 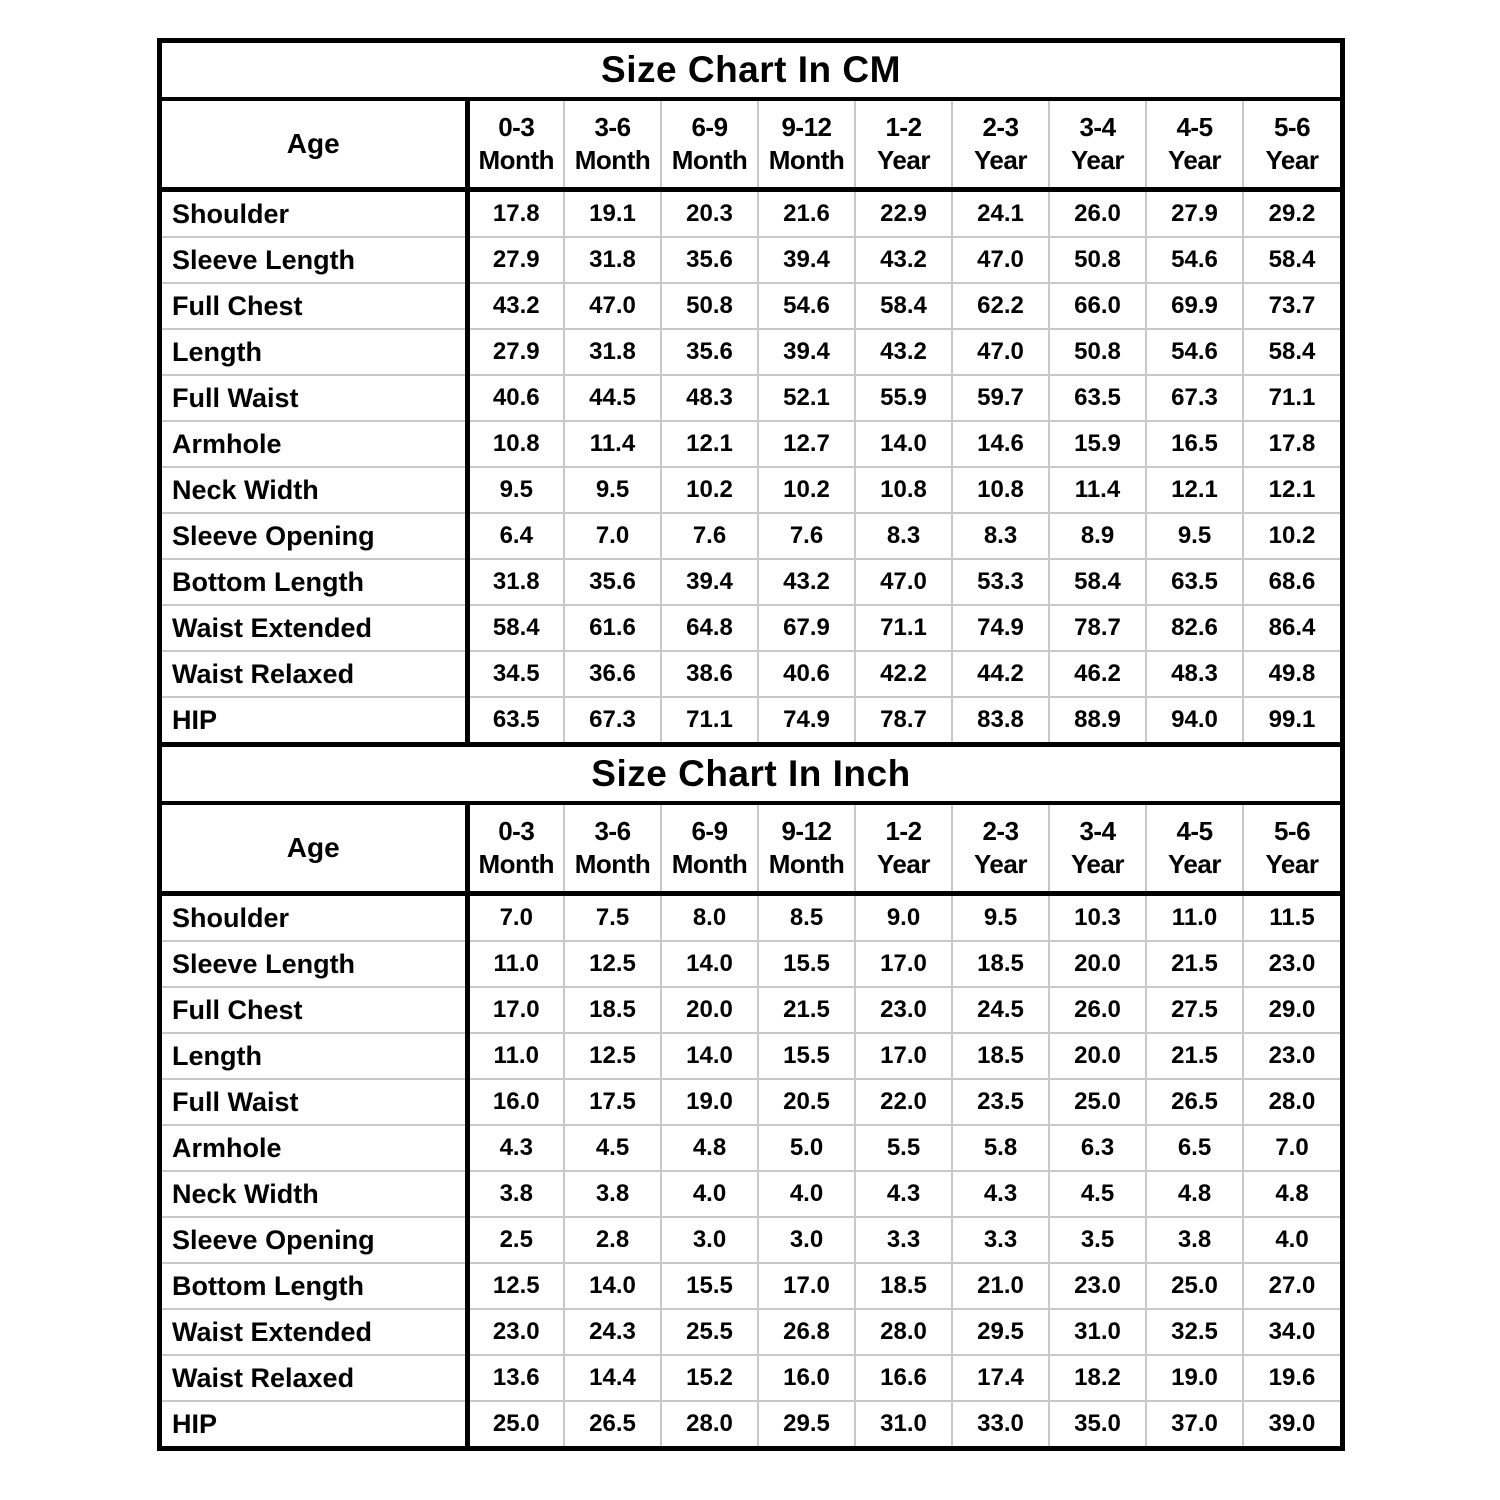 I want to click on size-value-cell: 10.2, so click(x=709, y=489).